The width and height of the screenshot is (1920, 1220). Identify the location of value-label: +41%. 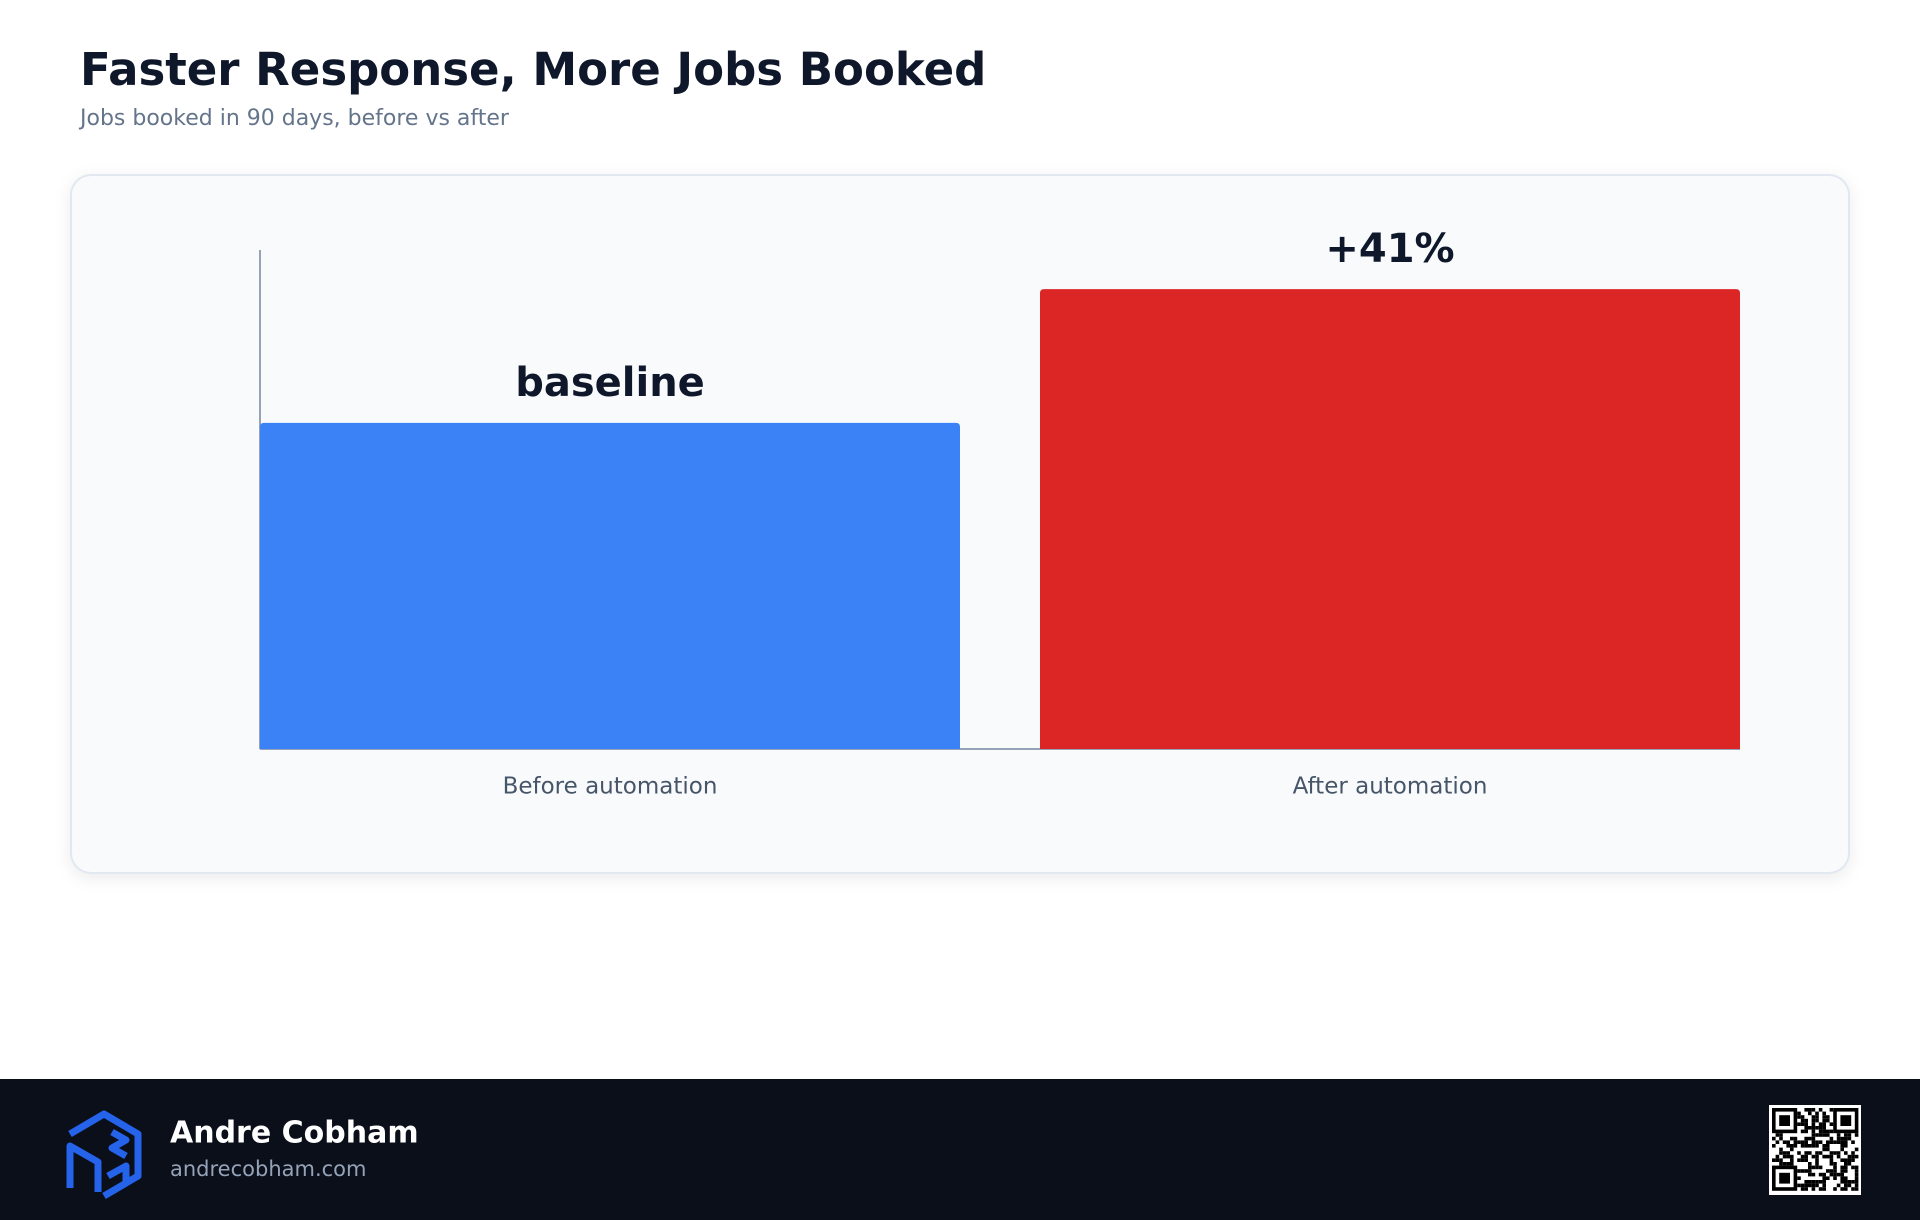
(1389, 249).